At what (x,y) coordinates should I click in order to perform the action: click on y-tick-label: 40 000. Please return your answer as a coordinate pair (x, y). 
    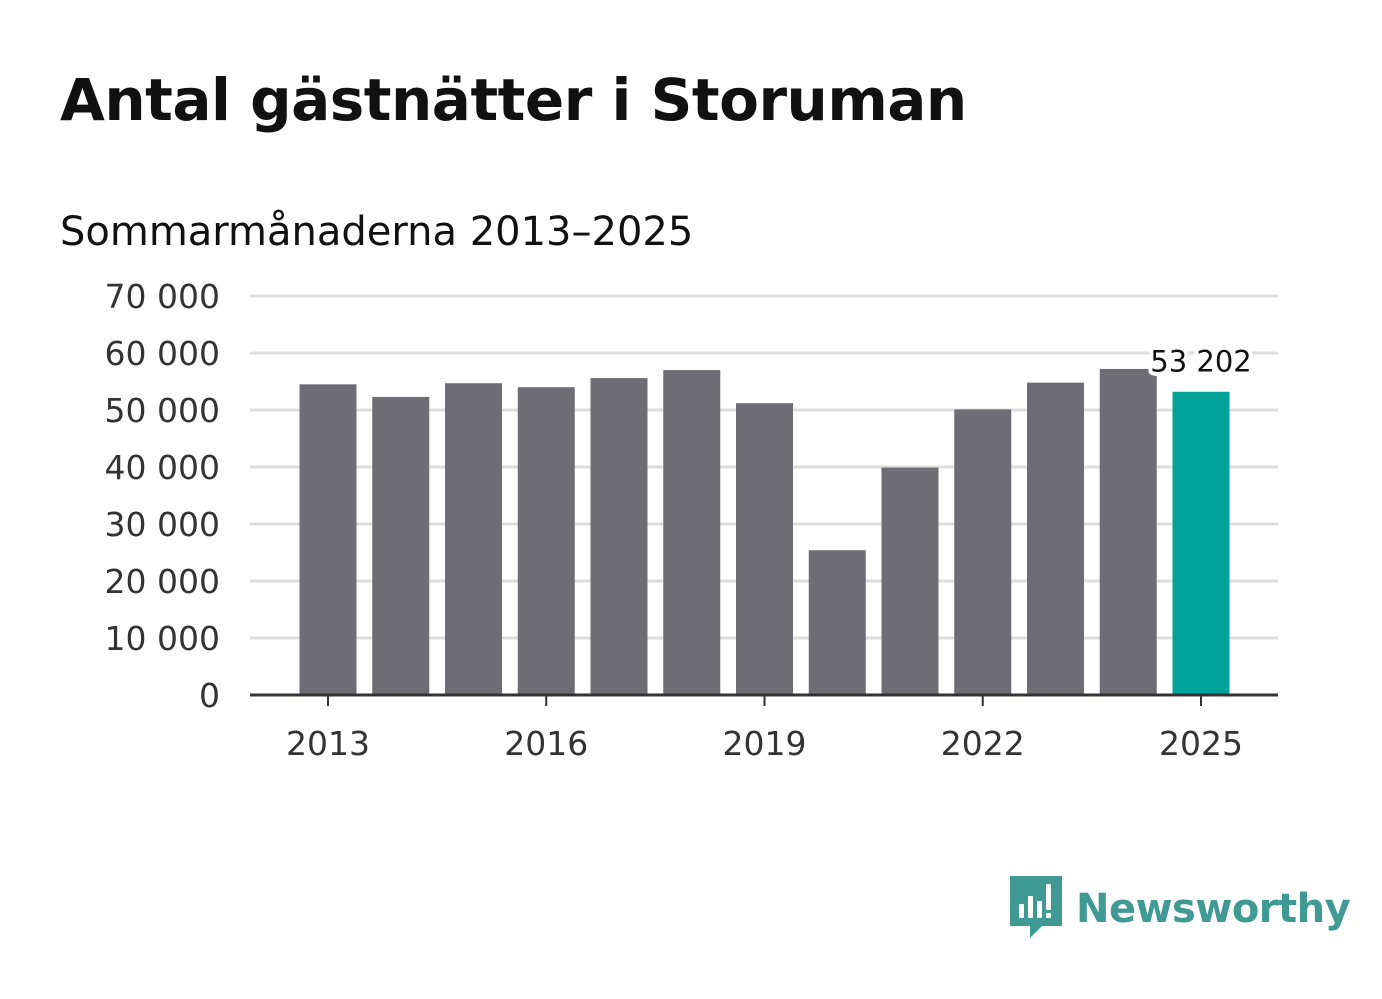
    Looking at the image, I should click on (162, 467).